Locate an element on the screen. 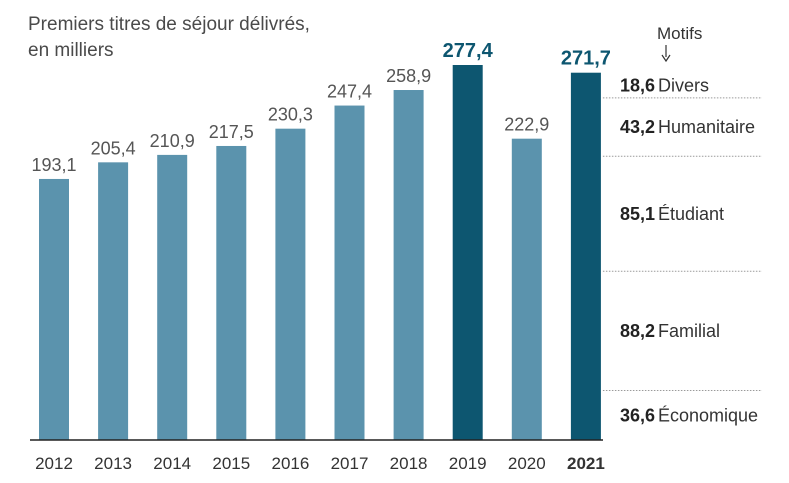 The image size is (789, 483). breakdown-header: Motifs is located at coordinates (679, 33).